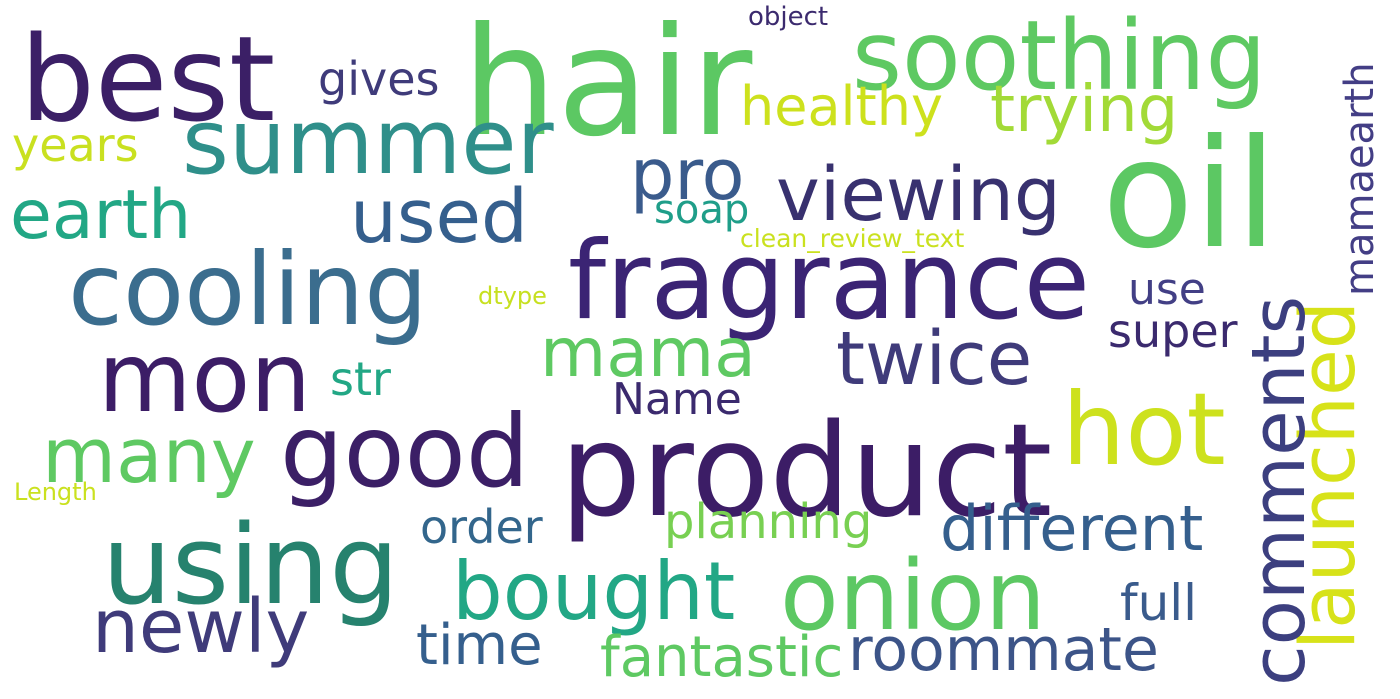  Describe the element at coordinates (512, 296) in the screenshot. I see `word-dtype: dtype` at that location.